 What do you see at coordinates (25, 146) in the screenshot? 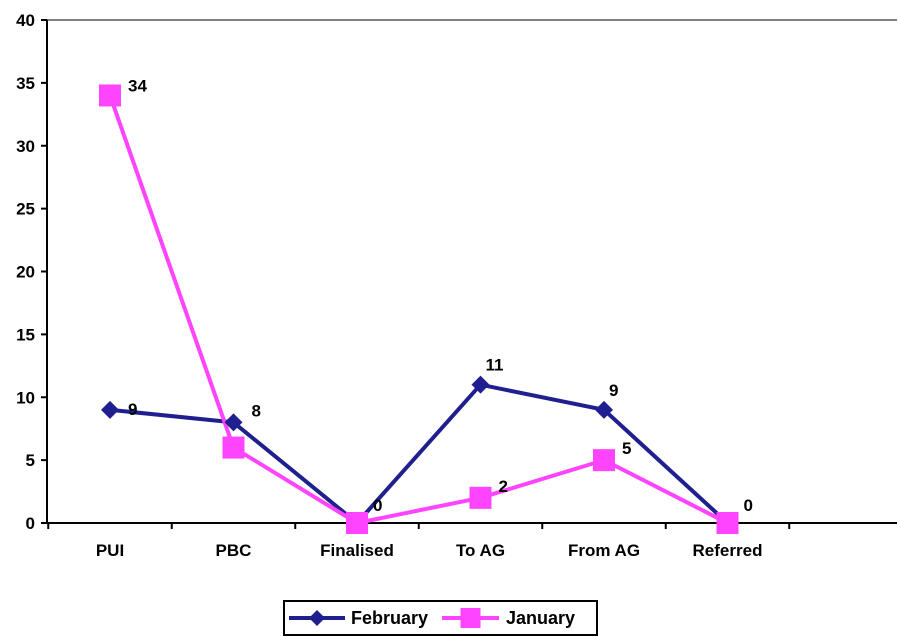
I see `y-tick-label: 30` at bounding box center [25, 146].